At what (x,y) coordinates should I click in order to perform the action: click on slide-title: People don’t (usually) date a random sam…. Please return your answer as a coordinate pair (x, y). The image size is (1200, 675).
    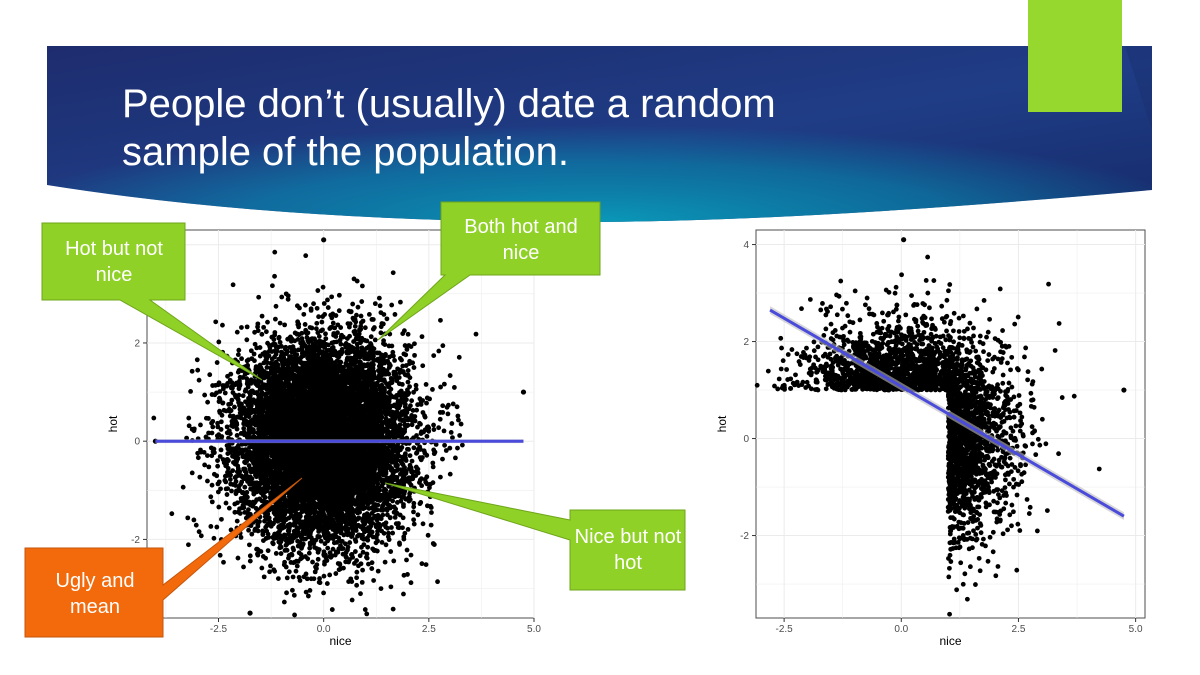
    Looking at the image, I should click on (532, 128).